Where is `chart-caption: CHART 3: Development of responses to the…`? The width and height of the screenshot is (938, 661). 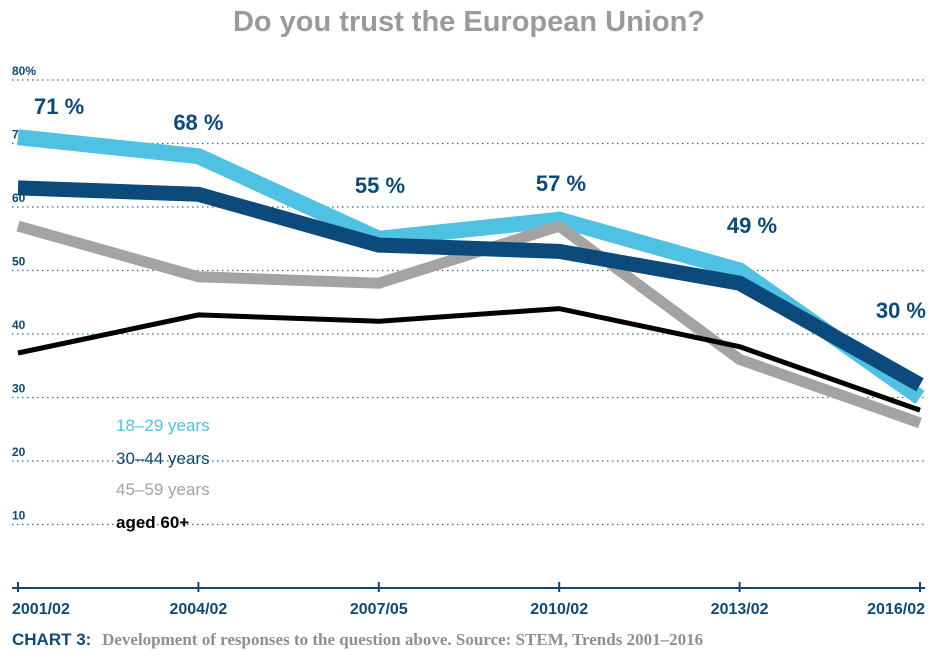
chart-caption: CHART 3: Development of responses to the… is located at coordinates (357, 640).